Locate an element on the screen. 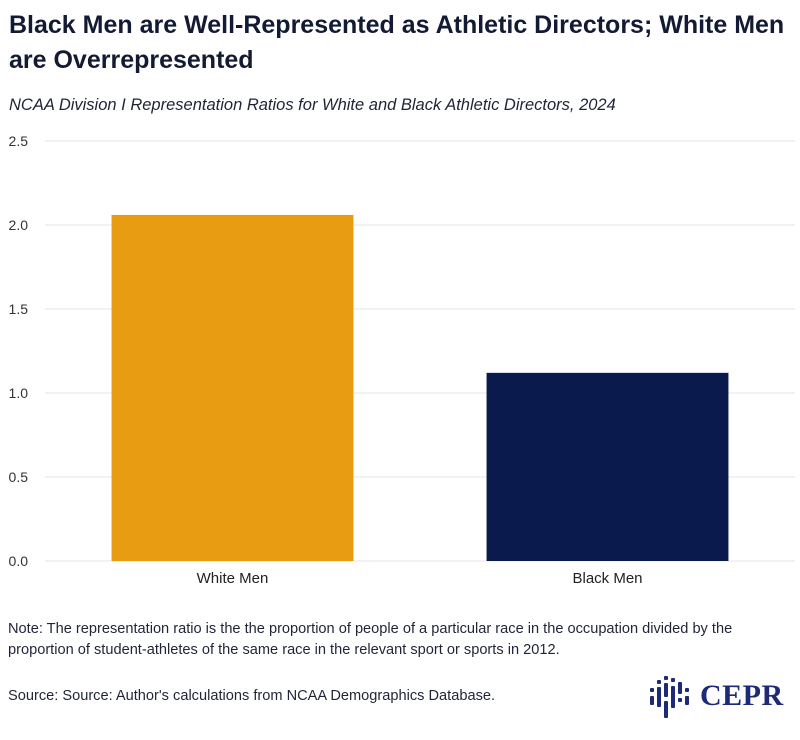 Image resolution: width=800 pixels, height=740 pixels. y-tick-label: 2.0 is located at coordinates (19, 225).